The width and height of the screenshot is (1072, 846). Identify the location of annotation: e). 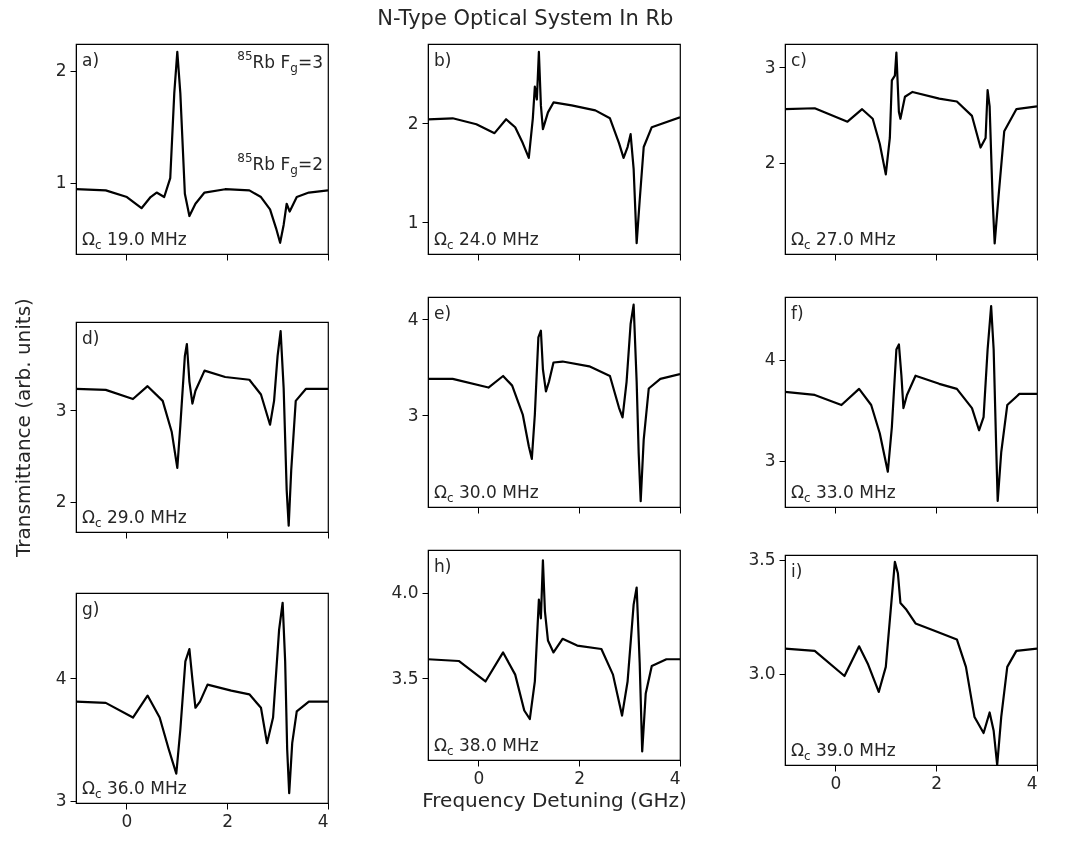
(443, 313).